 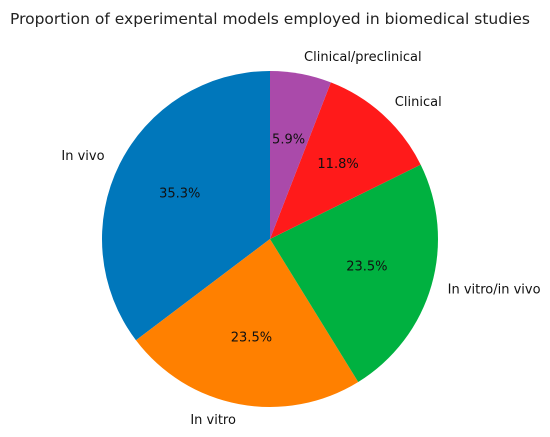 I want to click on slice-percent-label: 35.3%, so click(x=179, y=194).